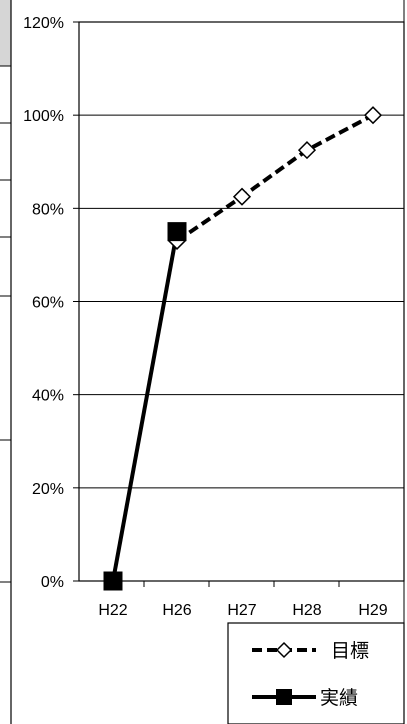 The height and width of the screenshot is (724, 407). Describe the element at coordinates (52, 582) in the screenshot. I see `y-tick-label: 0%` at that location.